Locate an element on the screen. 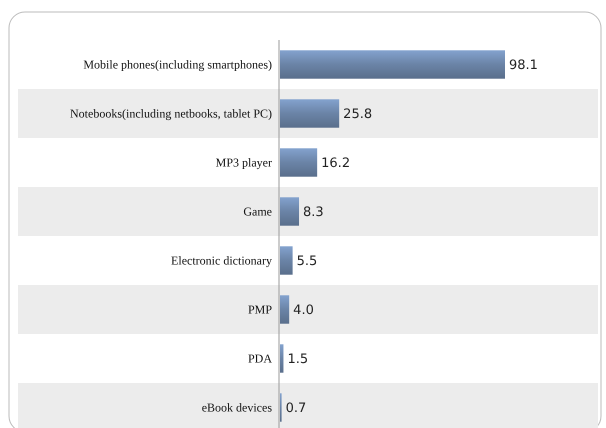 The image size is (606, 428). y-tick-label: PMP is located at coordinates (260, 309).